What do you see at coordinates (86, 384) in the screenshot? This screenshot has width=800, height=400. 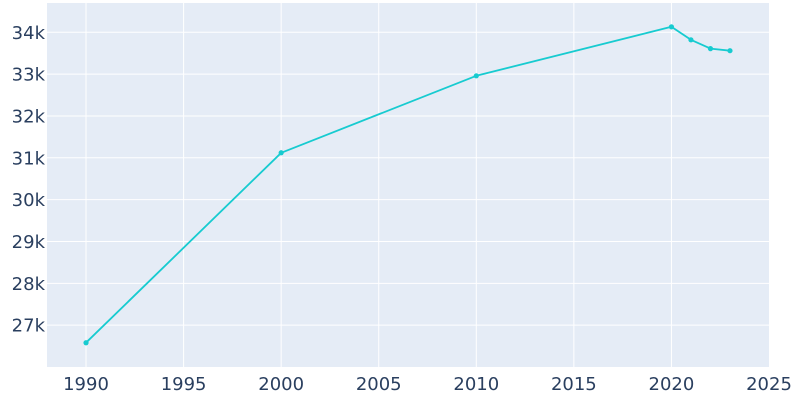 I see `x-tick-label: 1990` at bounding box center [86, 384].